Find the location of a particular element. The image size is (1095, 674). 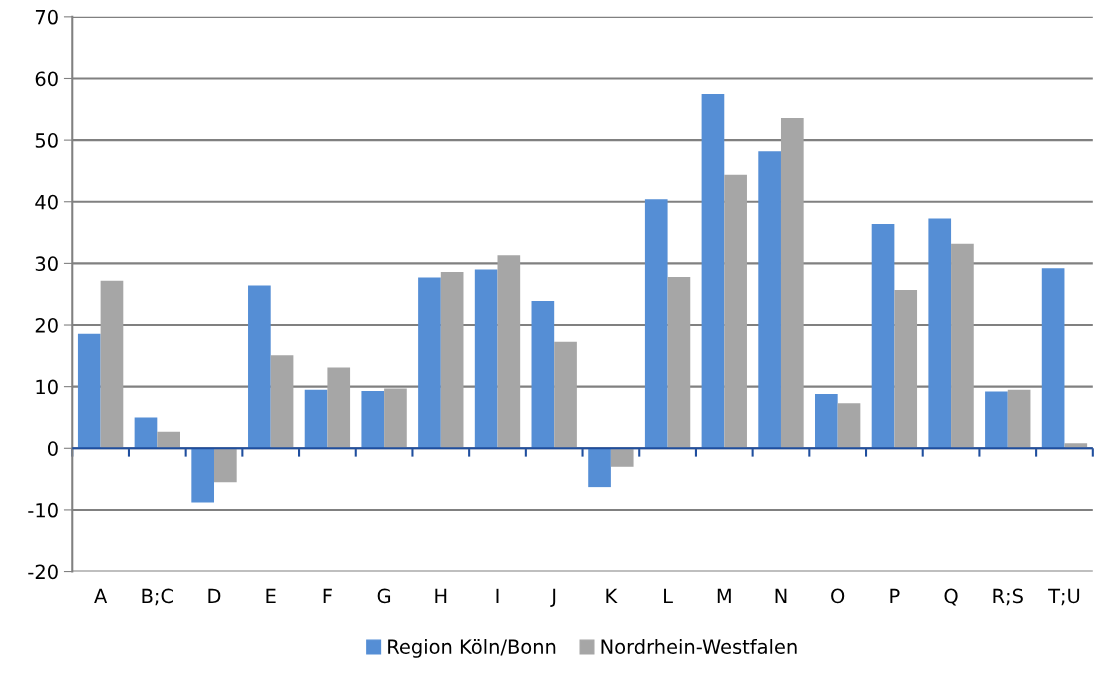

x-tick-label: J is located at coordinates (553, 597).